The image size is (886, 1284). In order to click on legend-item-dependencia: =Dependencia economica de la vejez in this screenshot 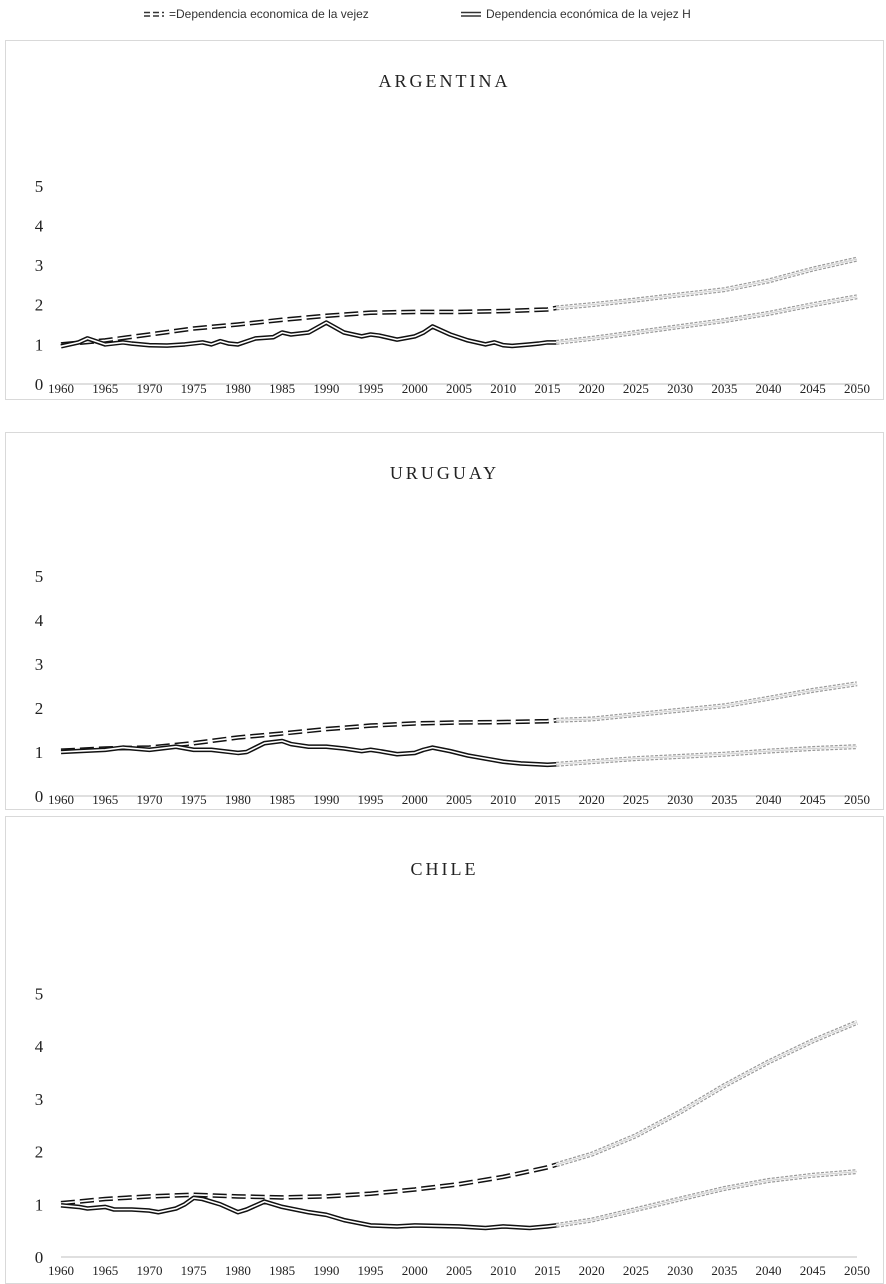, I will do `click(256, 14)`.